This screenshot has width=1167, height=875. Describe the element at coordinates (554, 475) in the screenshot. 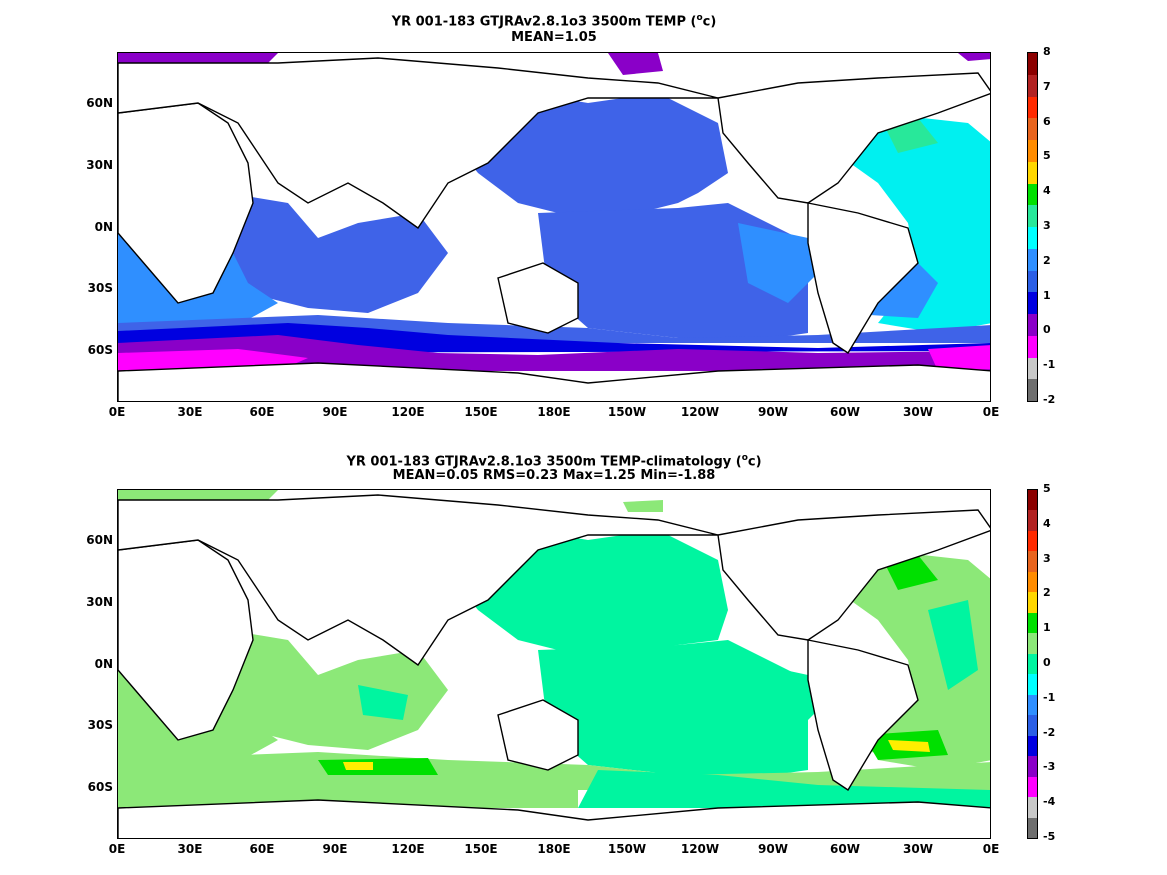

I see `panel-subtitle: MEAN=0.05 RMS=0.23 Max=1.25 Min=-1.88` at that location.